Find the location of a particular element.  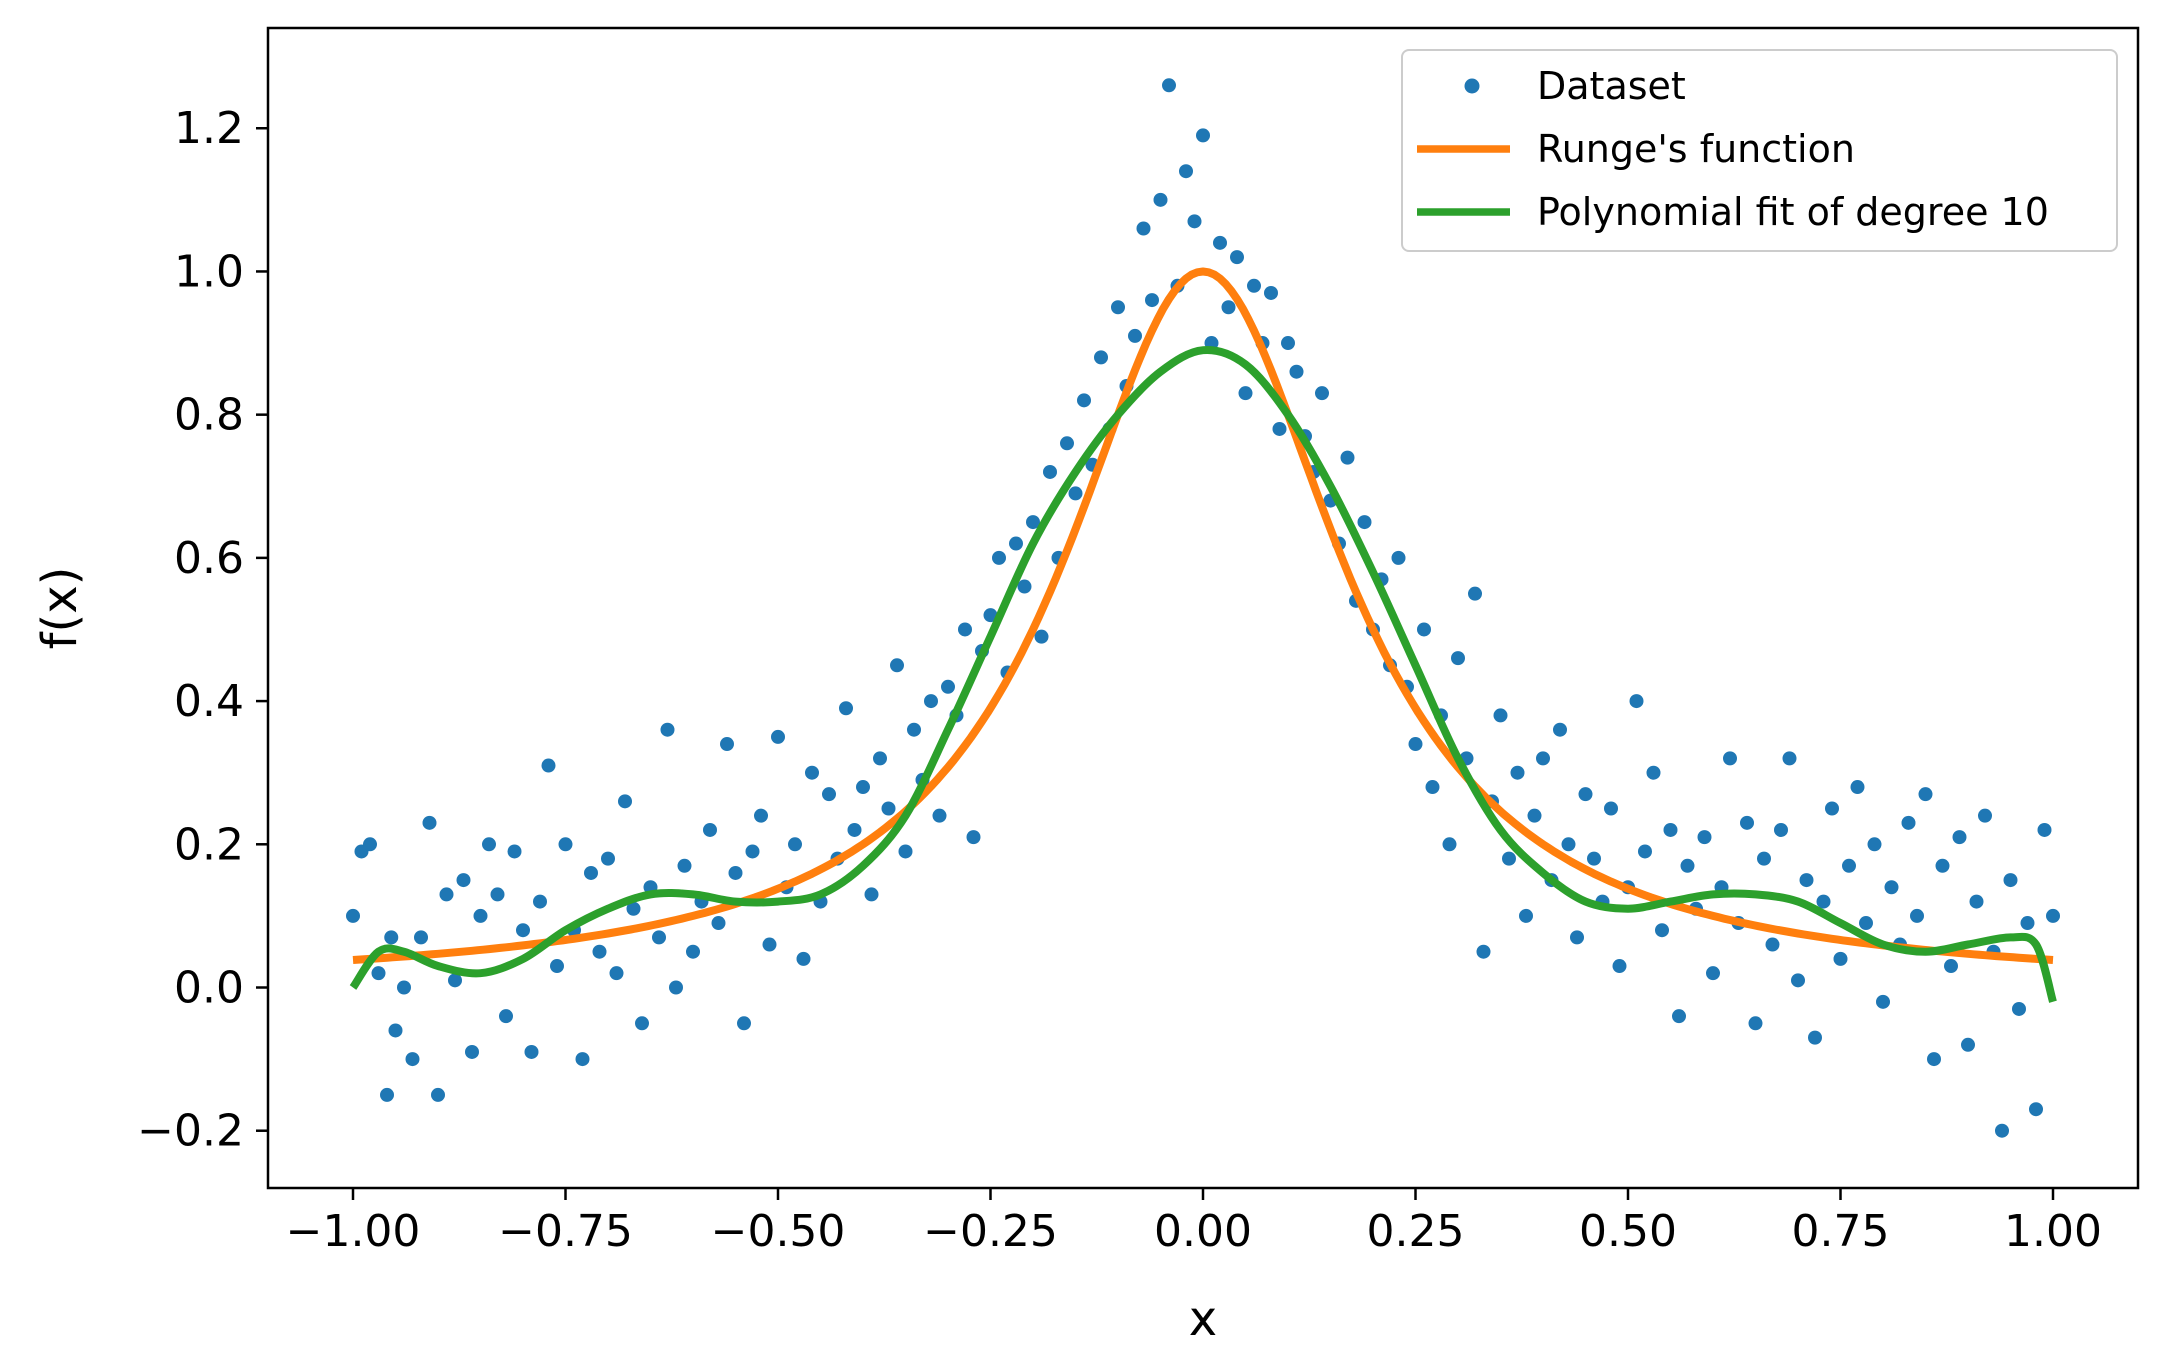

x-tick-label: −0.50 is located at coordinates (778, 1231).